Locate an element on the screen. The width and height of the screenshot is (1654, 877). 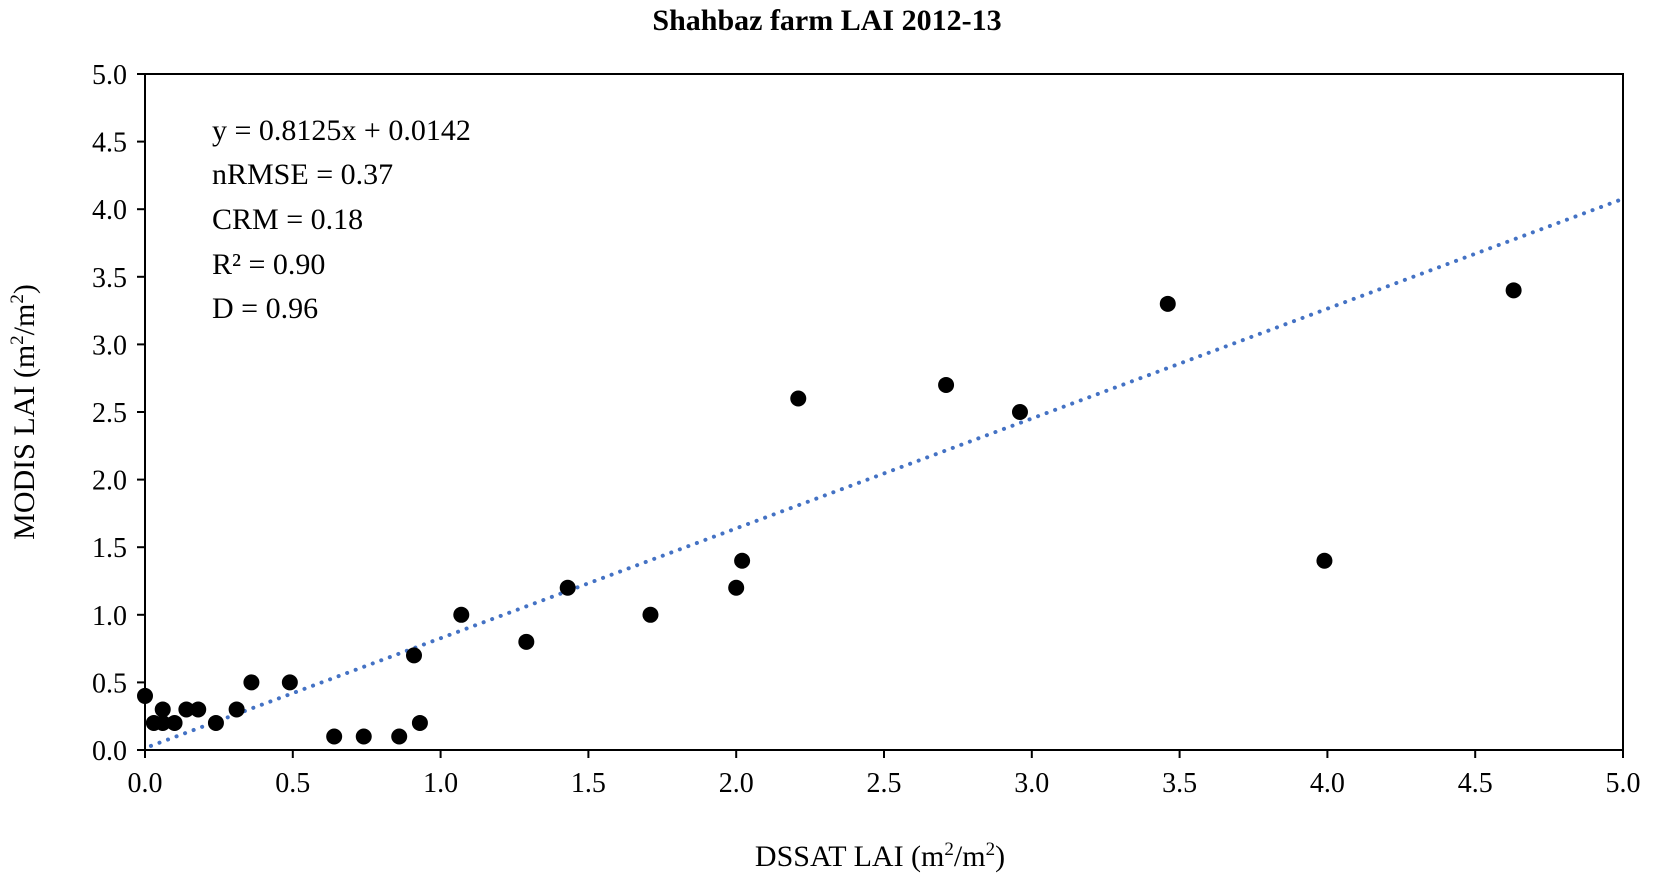
regression-equation: y = 0.8125x + 0.0142 is located at coordinates (341, 130).